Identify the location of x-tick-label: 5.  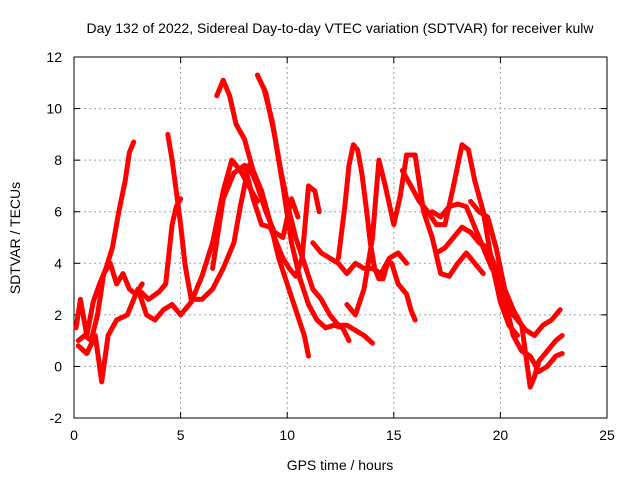
(181, 435).